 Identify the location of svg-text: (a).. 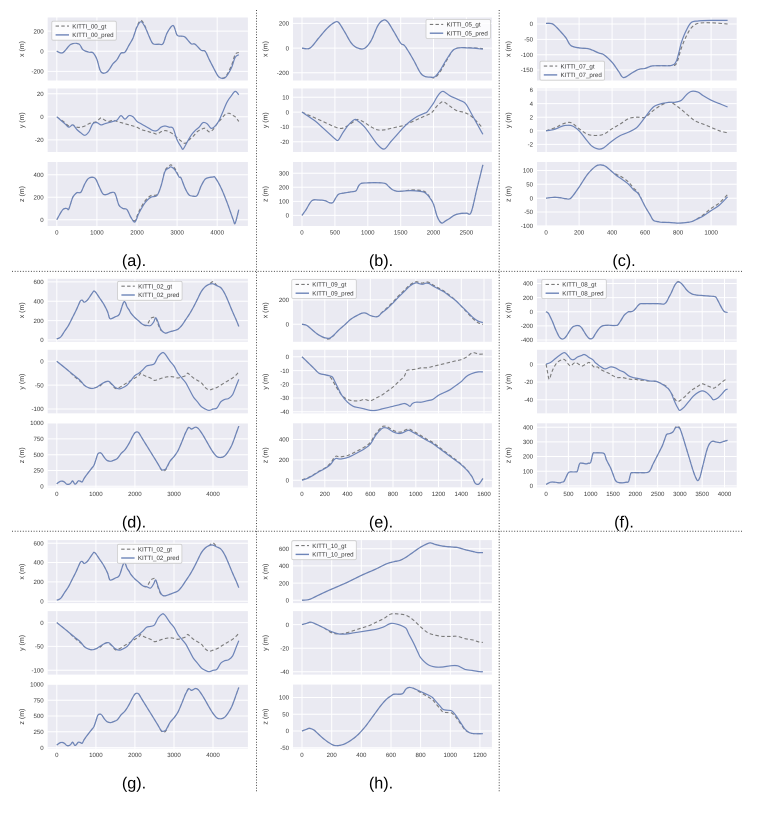
(134, 261).